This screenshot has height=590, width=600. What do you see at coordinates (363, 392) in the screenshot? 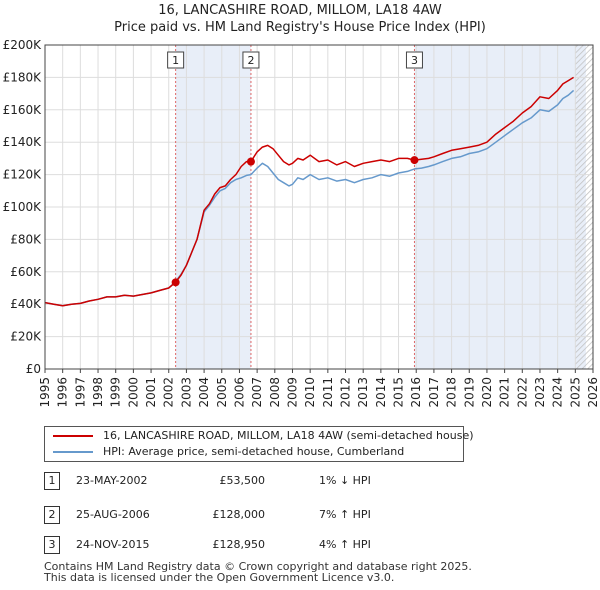
I see `x-tick-label: 2013` at bounding box center [363, 392].